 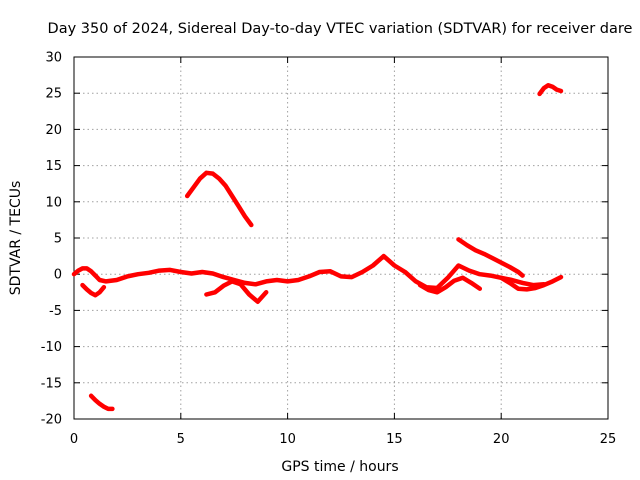 I want to click on y-tick-label: -20, so click(x=51, y=420).